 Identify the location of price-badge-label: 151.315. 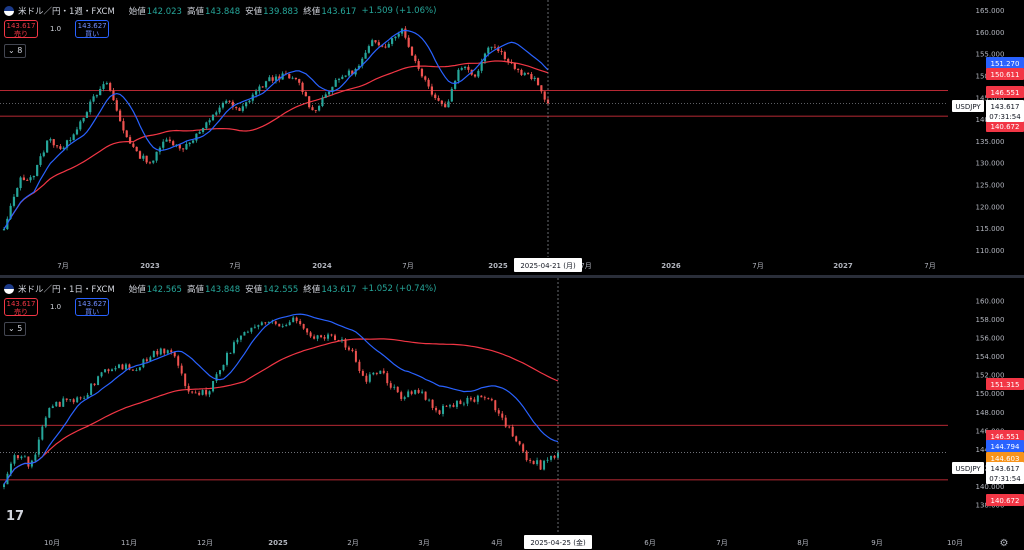
(1005, 385).